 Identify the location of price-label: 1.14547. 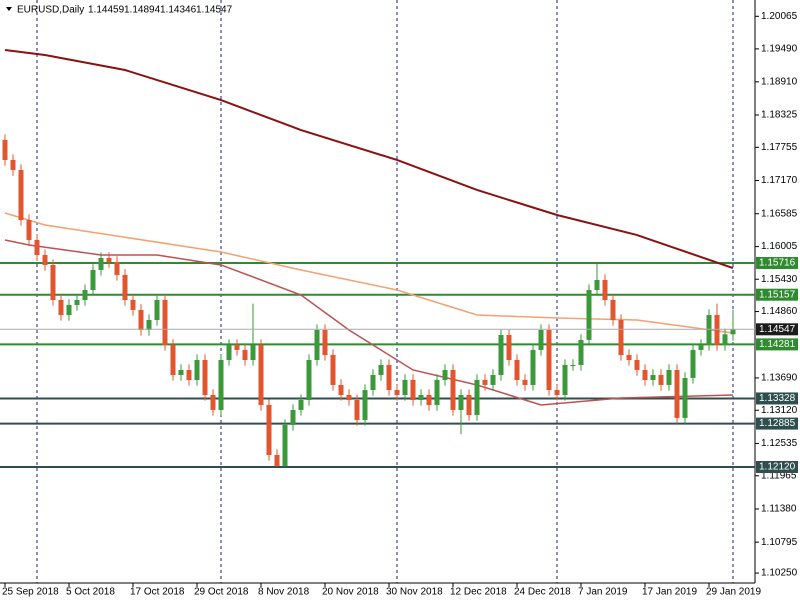
(777, 329).